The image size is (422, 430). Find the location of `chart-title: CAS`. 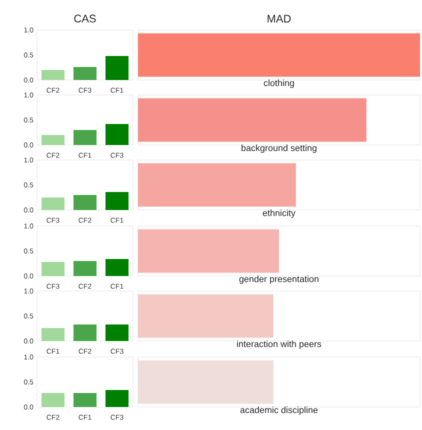

chart-title: CAS is located at coordinates (85, 18).